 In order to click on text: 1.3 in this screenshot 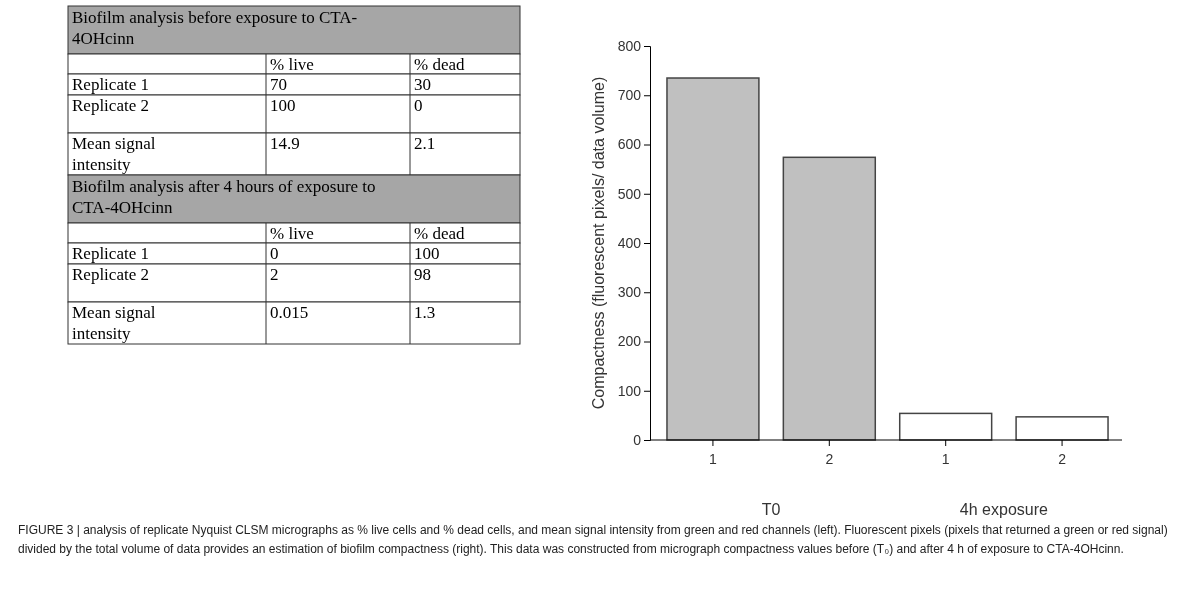, I will do `click(425, 312)`.